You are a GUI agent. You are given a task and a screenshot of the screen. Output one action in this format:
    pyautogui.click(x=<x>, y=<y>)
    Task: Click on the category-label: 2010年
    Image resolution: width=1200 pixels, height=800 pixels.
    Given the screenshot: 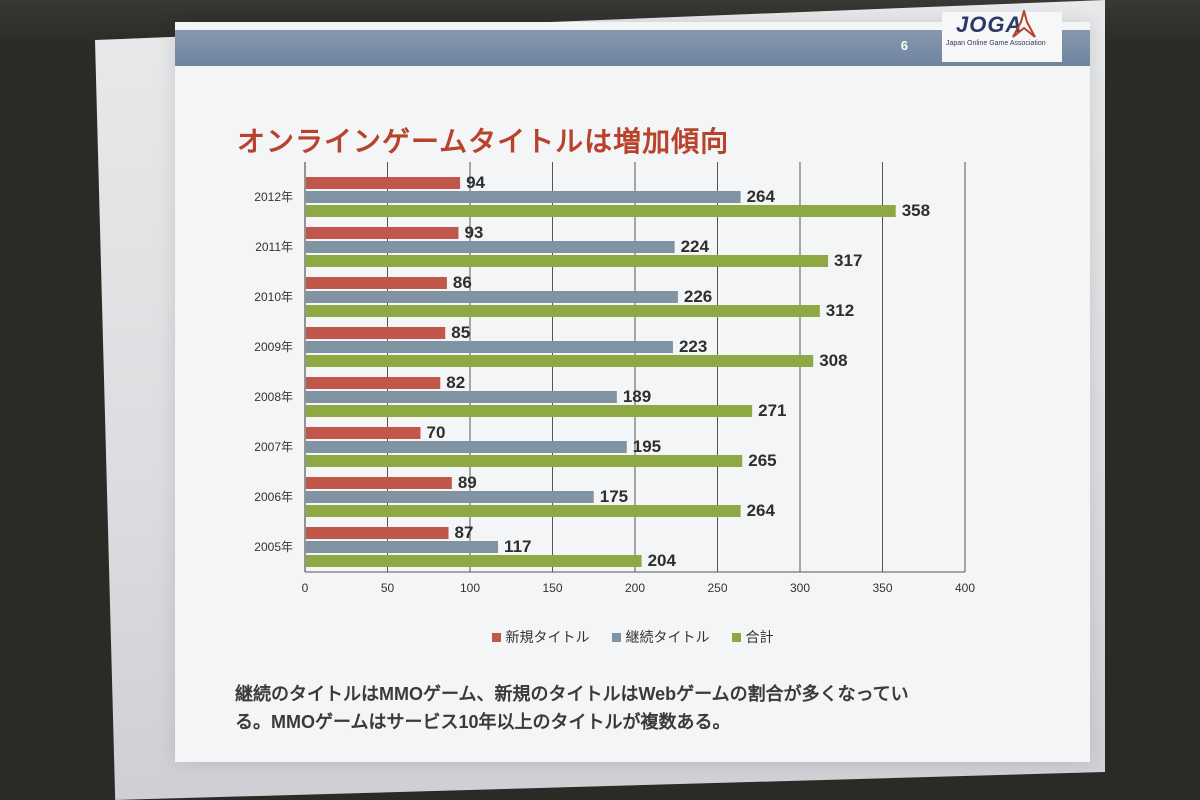 What is the action you would take?
    pyautogui.click(x=273, y=297)
    